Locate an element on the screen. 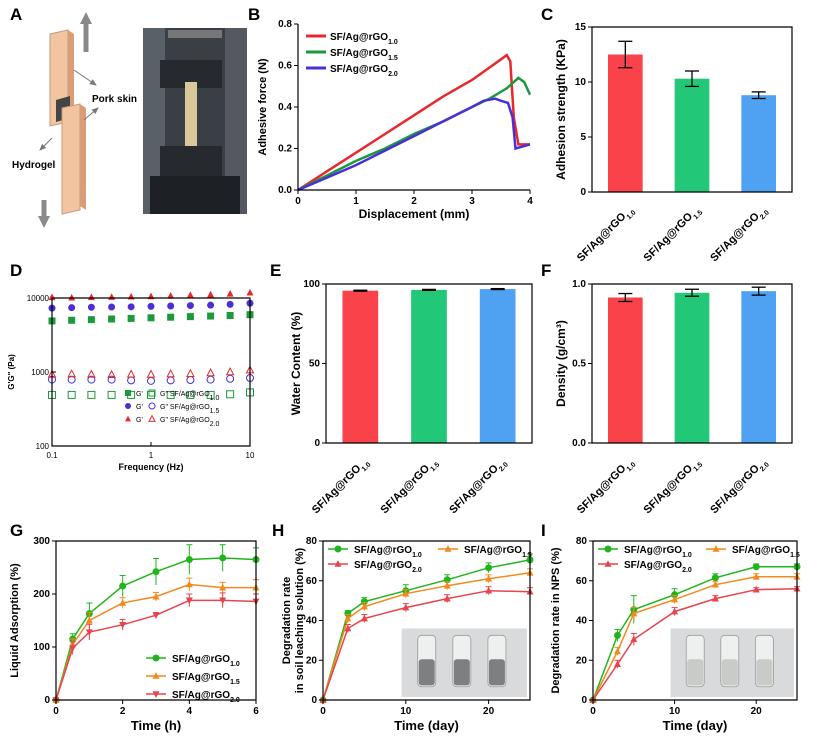 This screenshot has height=747, width=813. y-tick-label: 1000 is located at coordinates (40, 372).